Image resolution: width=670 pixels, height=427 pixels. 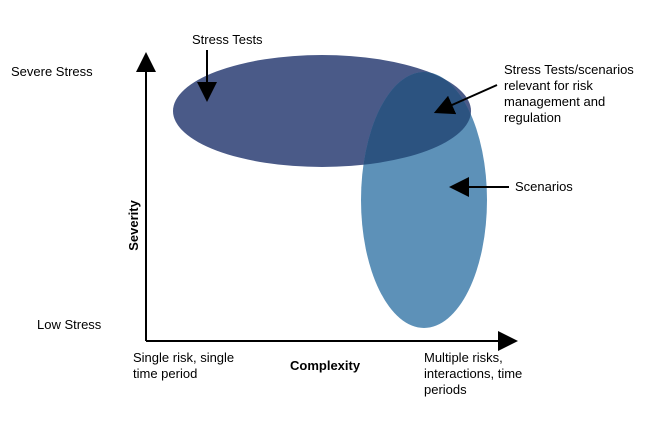 What do you see at coordinates (227, 39) in the screenshot?
I see `stress-tests-label: Stress Tests` at bounding box center [227, 39].